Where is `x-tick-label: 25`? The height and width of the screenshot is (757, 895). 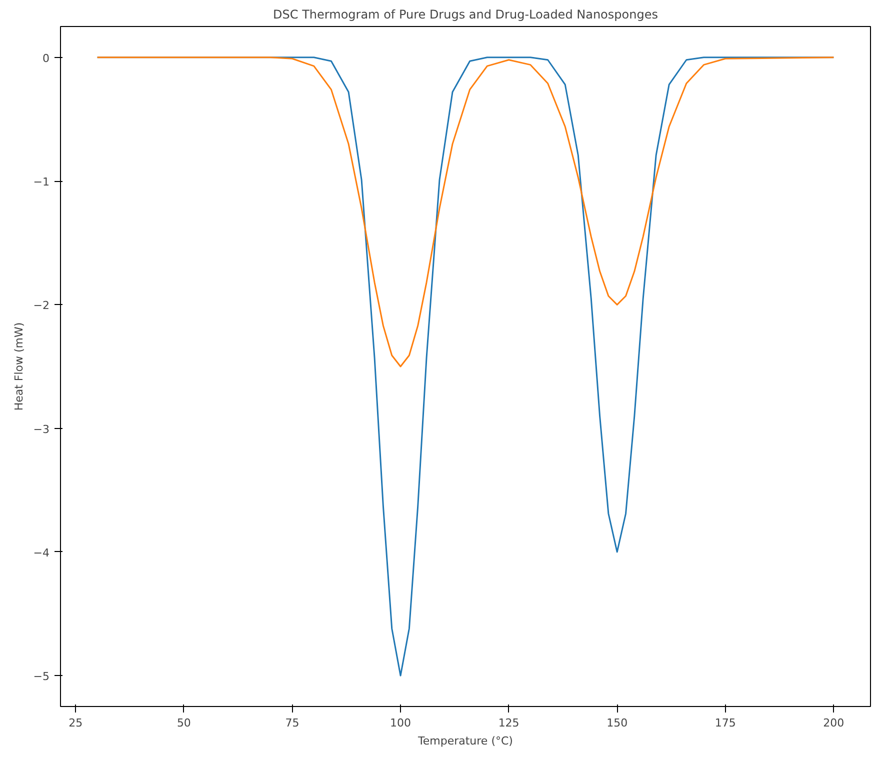
x-tick-label: 25 is located at coordinates (75, 723).